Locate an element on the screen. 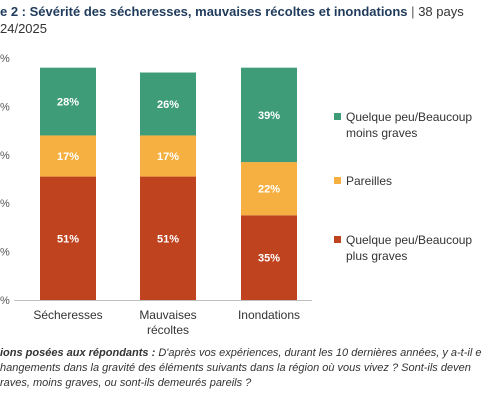 The image size is (497, 418). data-label-2-0: 35% is located at coordinates (269, 259).